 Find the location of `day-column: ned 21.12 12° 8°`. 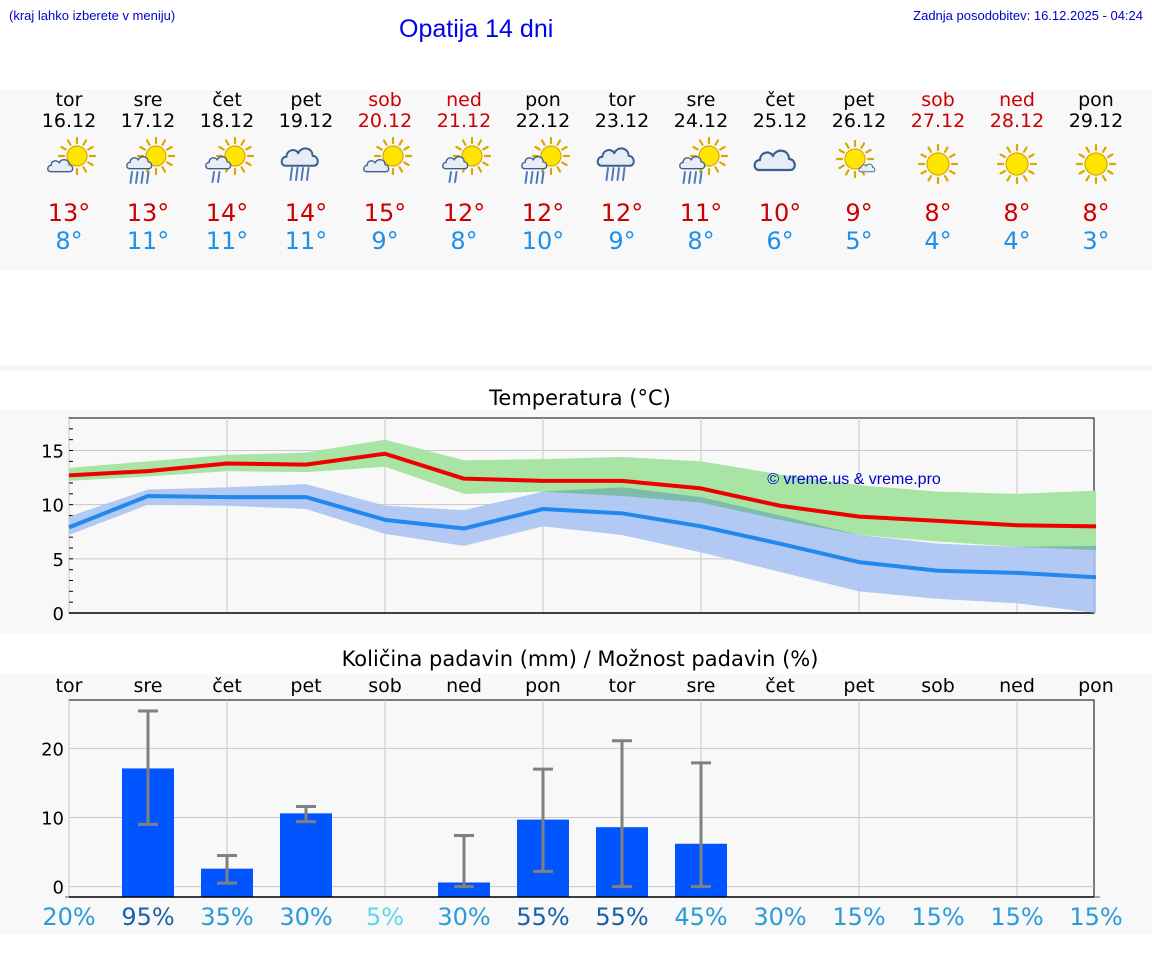

day-column: ned 21.12 12° 8° is located at coordinates (464, 172).